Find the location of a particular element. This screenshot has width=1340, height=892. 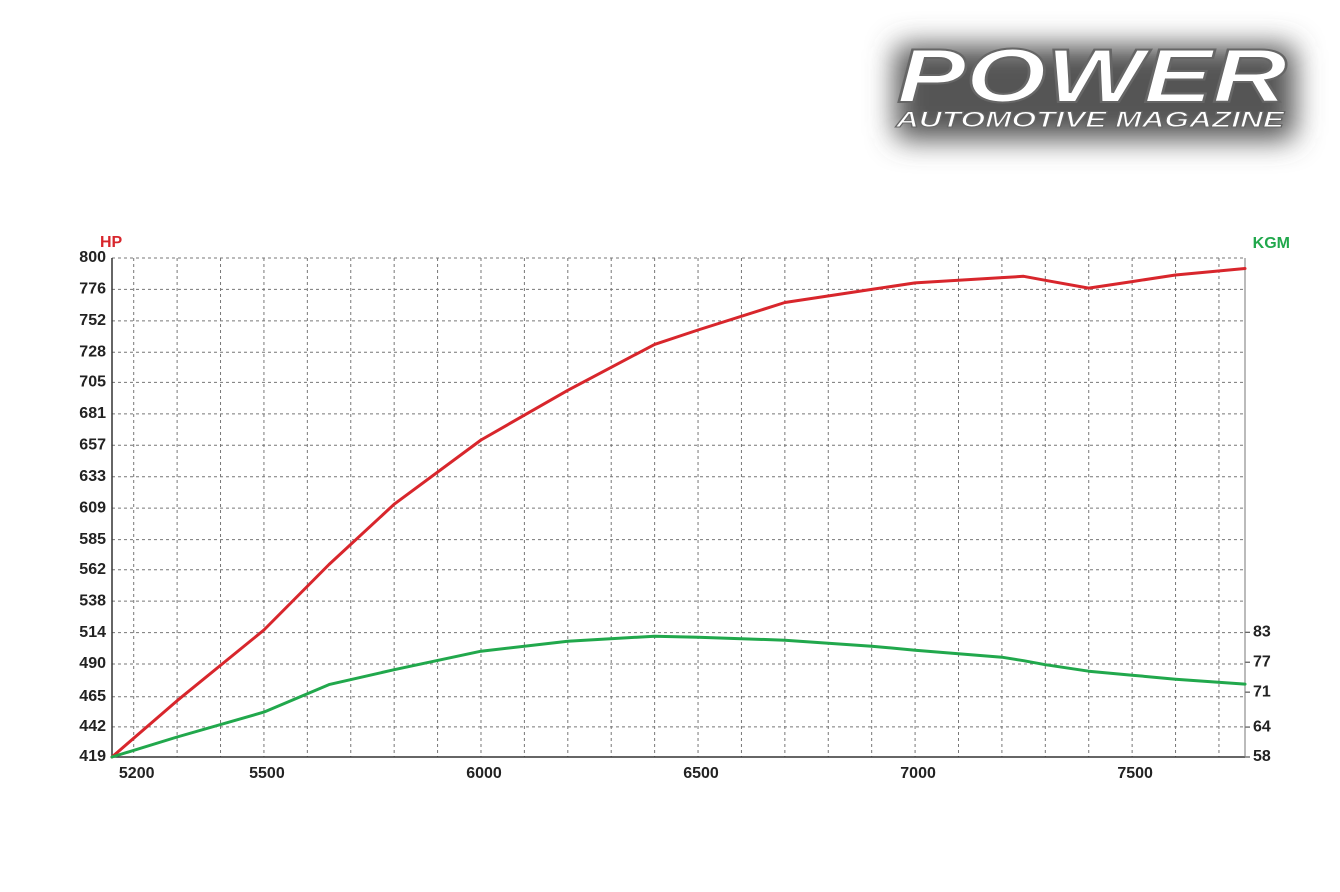

logo-title: POWER is located at coordinates (1092, 76).